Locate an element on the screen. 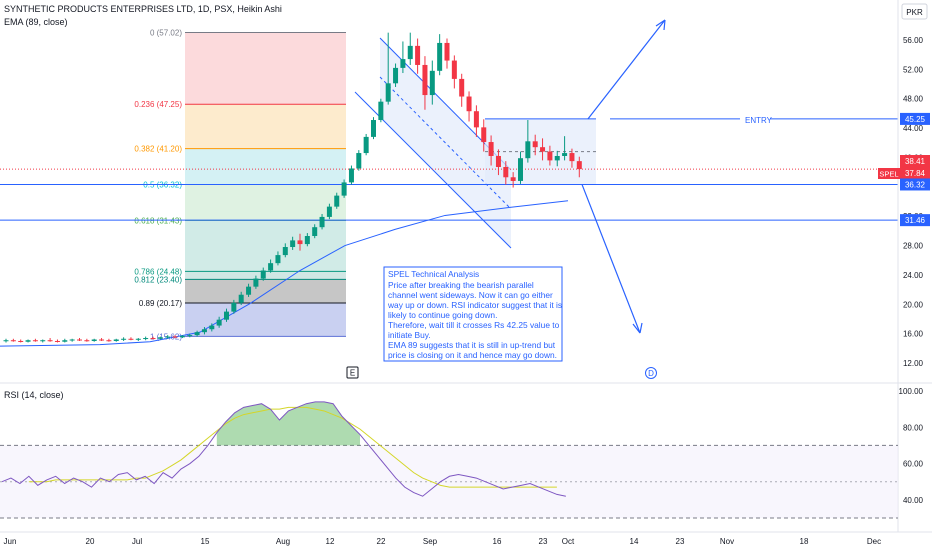  symbol-tag: SPEL is located at coordinates (889, 173).